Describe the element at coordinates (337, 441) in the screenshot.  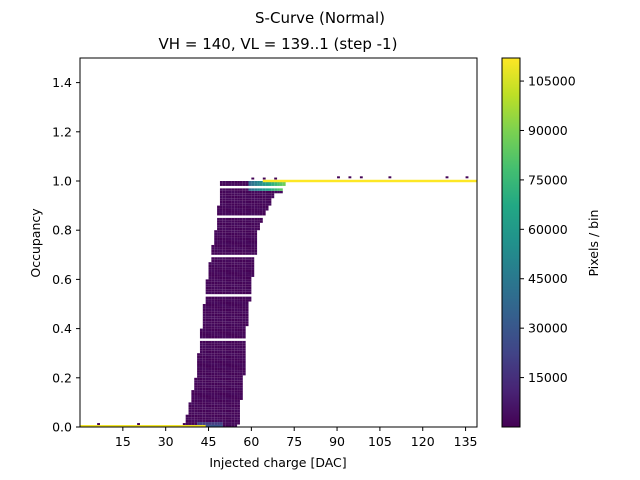
I see `x-tick-label: 90` at that location.